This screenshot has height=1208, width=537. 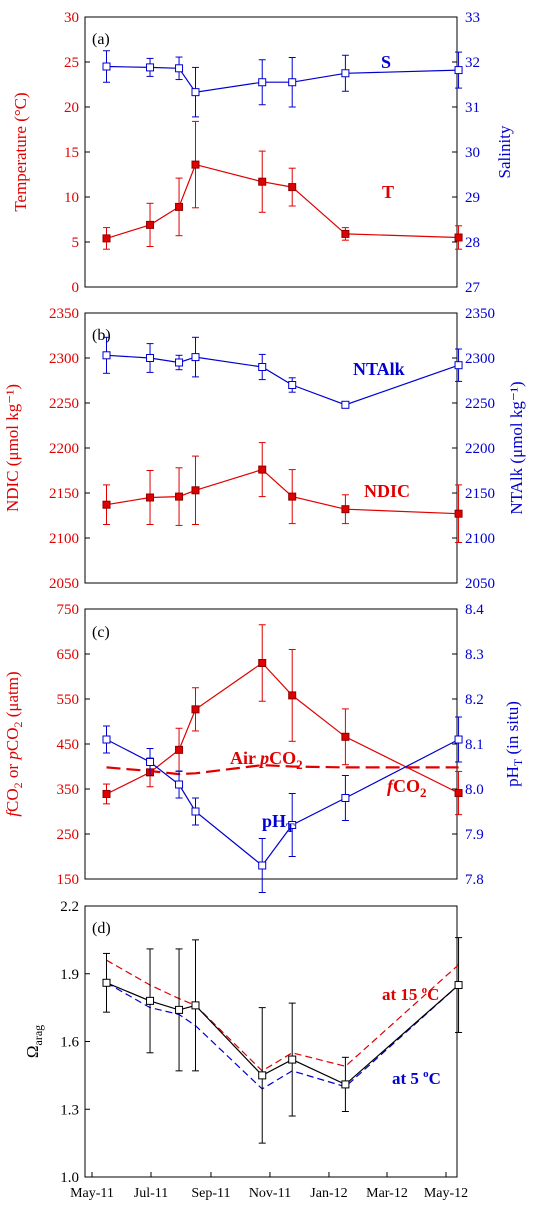 I want to click on tick-label-right: 2150, so click(x=480, y=494).